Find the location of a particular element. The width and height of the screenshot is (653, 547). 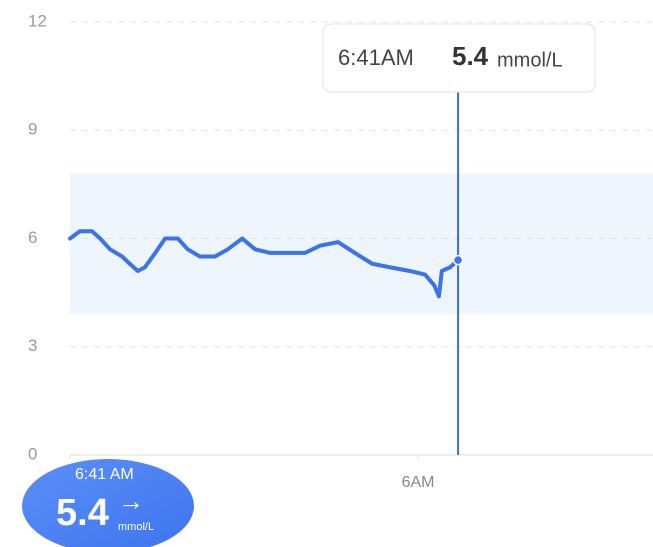

y-tick-label: 6 is located at coordinates (32, 237).